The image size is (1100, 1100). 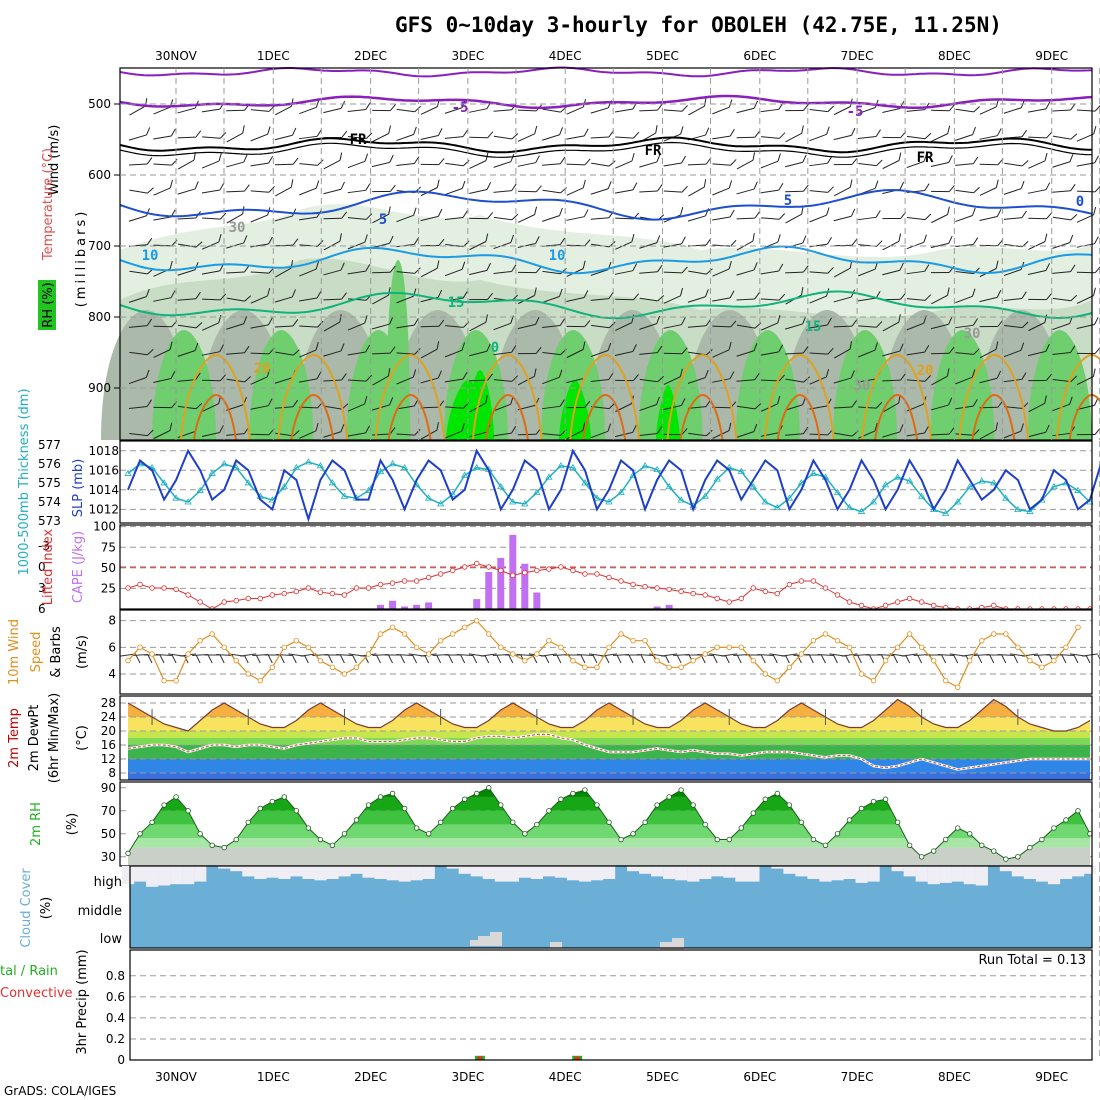 What do you see at coordinates (609, 741) in the screenshot?
I see `temp-band` at bounding box center [609, 741].